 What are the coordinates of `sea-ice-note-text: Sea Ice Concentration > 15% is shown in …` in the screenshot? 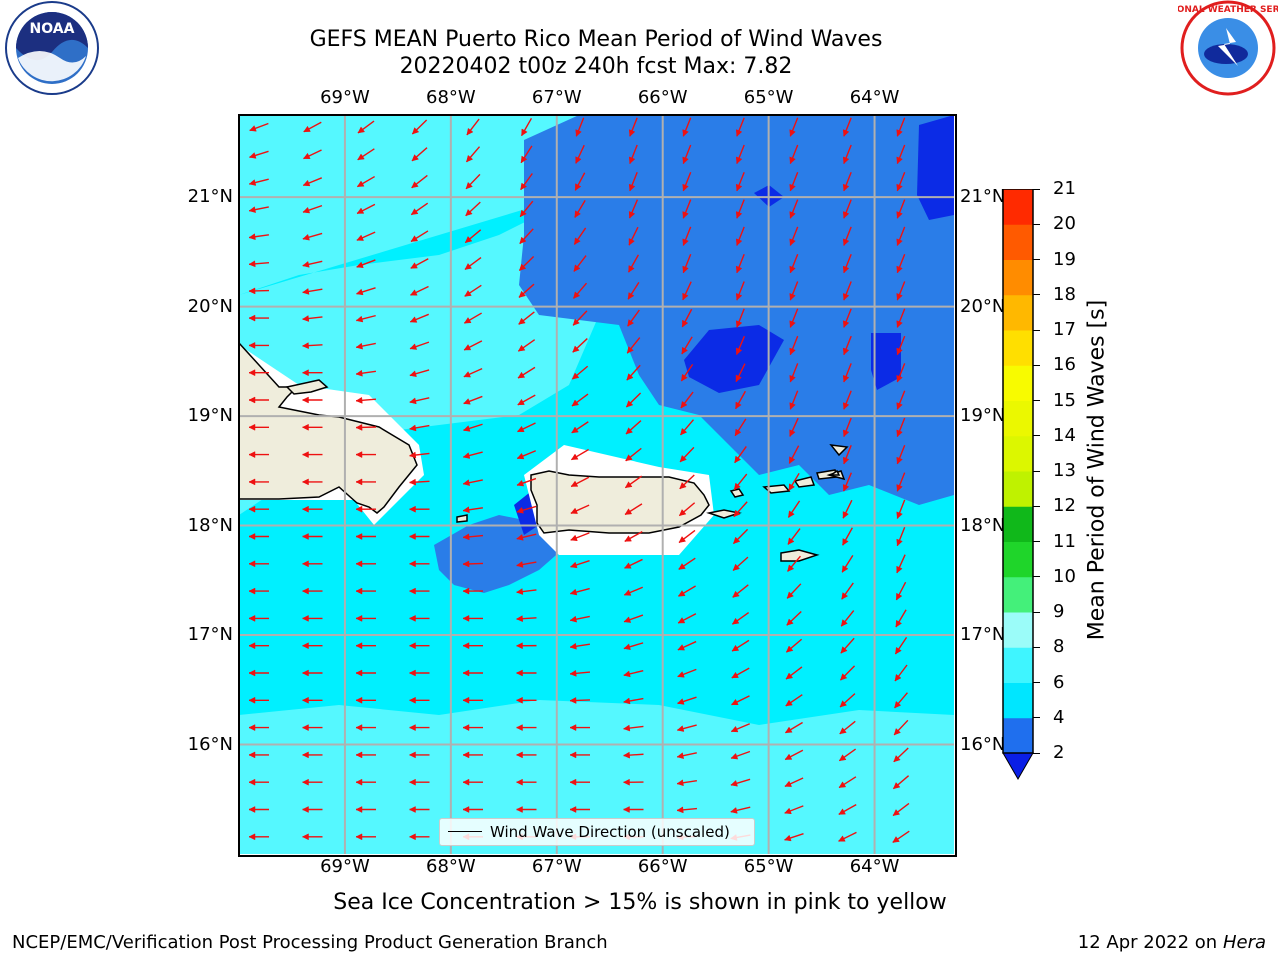 It's located at (640, 902).